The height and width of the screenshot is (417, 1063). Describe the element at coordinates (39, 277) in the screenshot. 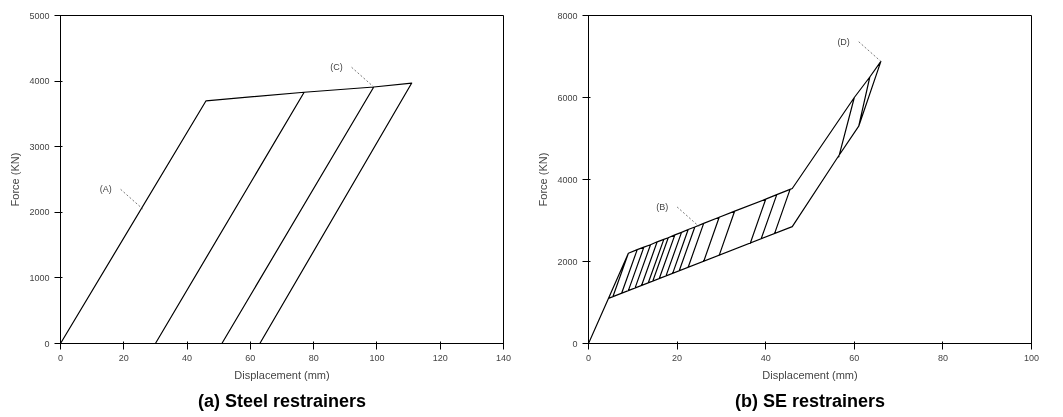

I see `y-tick-label: 1000` at that location.